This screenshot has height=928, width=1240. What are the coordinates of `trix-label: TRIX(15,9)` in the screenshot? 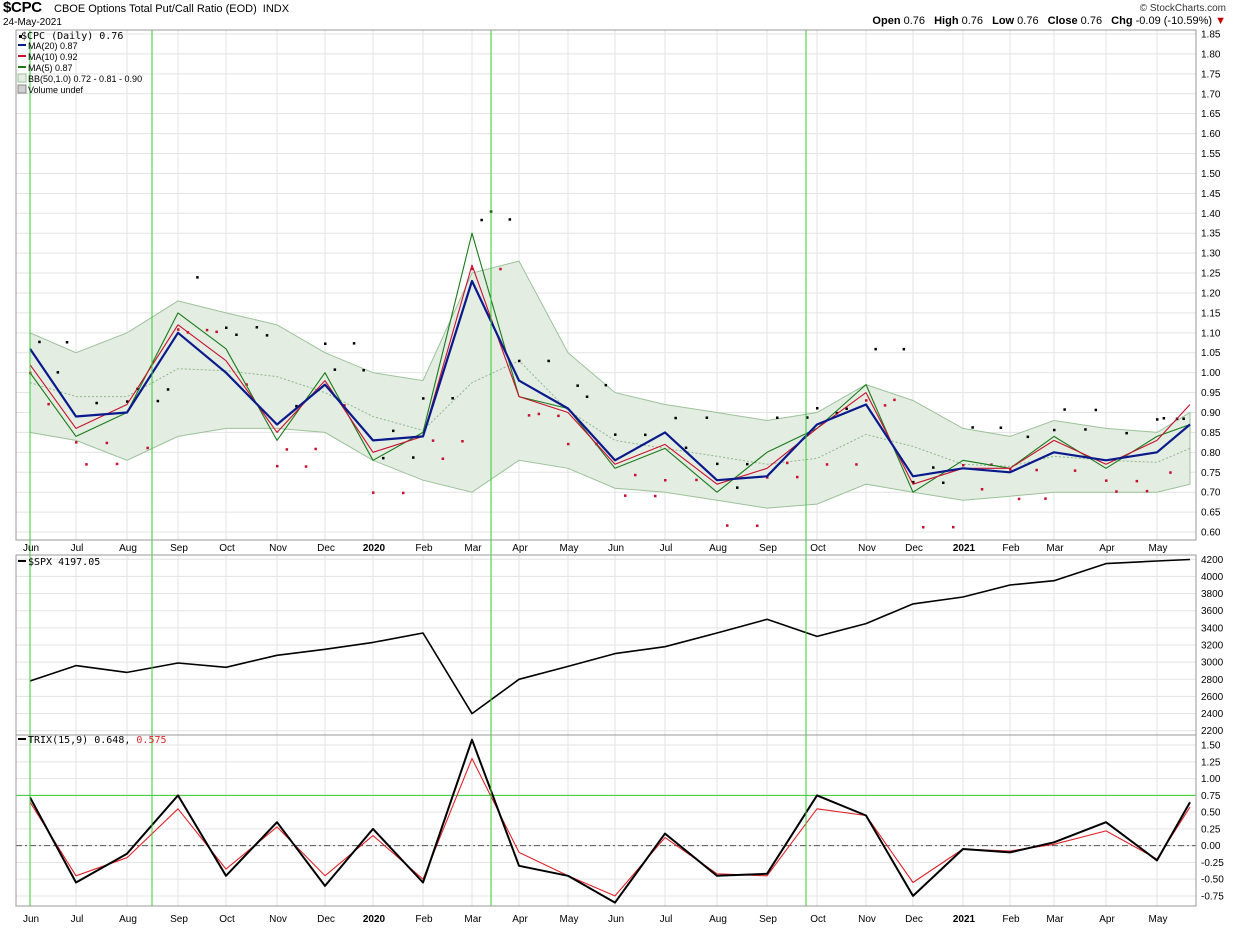 It's located at (58, 740).